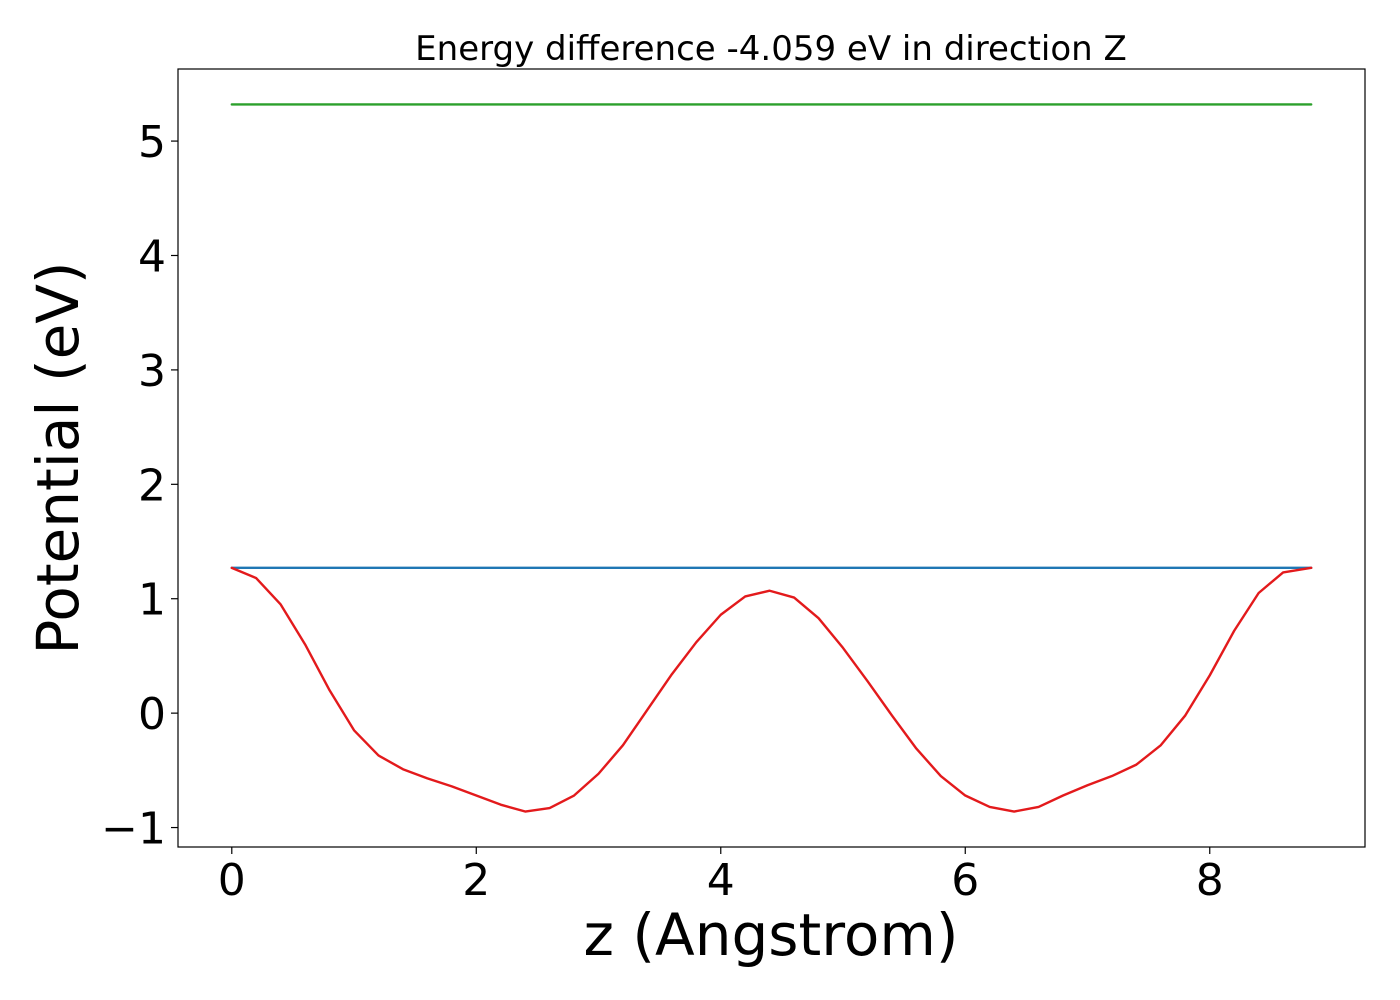 The image size is (1400, 1000). Describe the element at coordinates (721, 880) in the screenshot. I see `x-tick-label: 4` at that location.